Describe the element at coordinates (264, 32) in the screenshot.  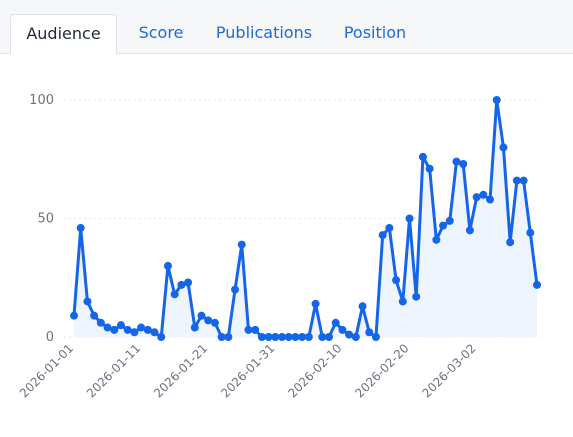
I see `tab-publications: Publications` at that location.